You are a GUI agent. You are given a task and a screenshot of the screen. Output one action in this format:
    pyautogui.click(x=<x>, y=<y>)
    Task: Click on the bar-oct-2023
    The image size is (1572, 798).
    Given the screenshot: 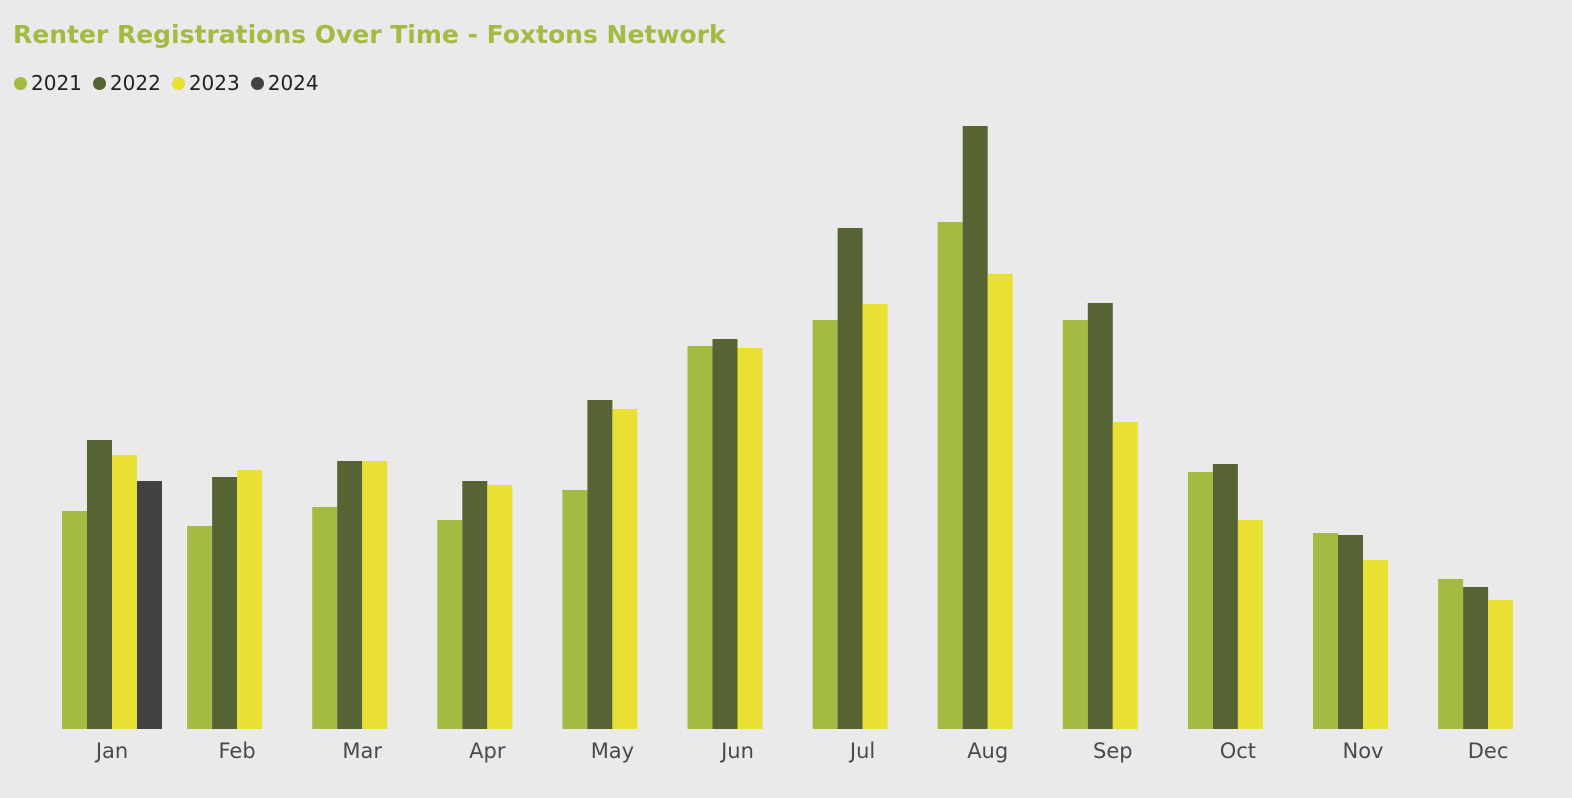 What is the action you would take?
    pyautogui.click(x=1250, y=624)
    